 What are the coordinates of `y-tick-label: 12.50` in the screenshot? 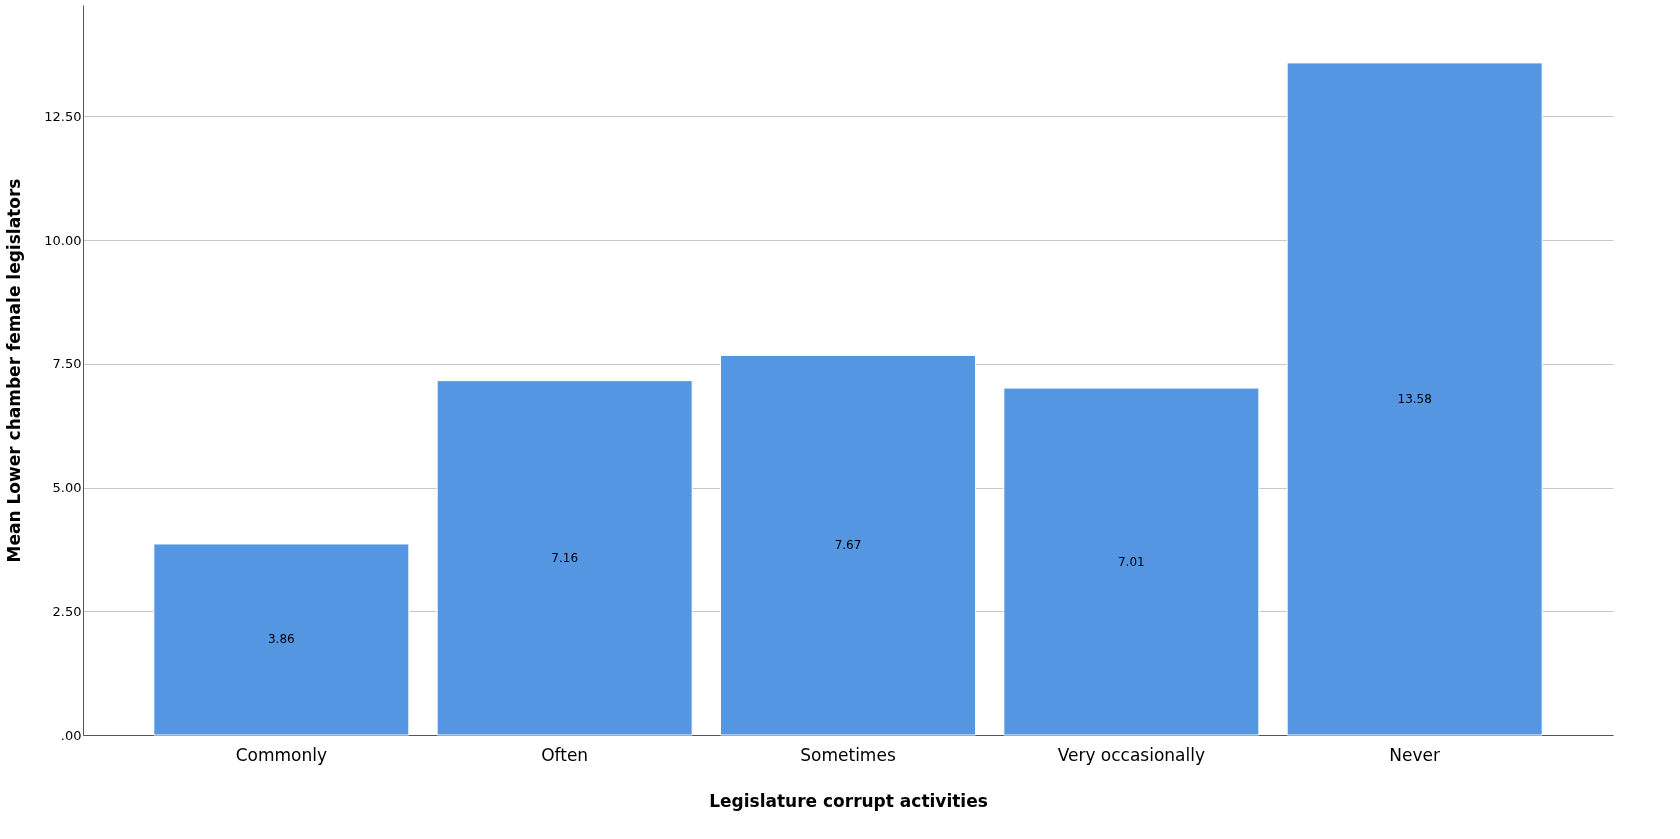 It's located at (63, 116).